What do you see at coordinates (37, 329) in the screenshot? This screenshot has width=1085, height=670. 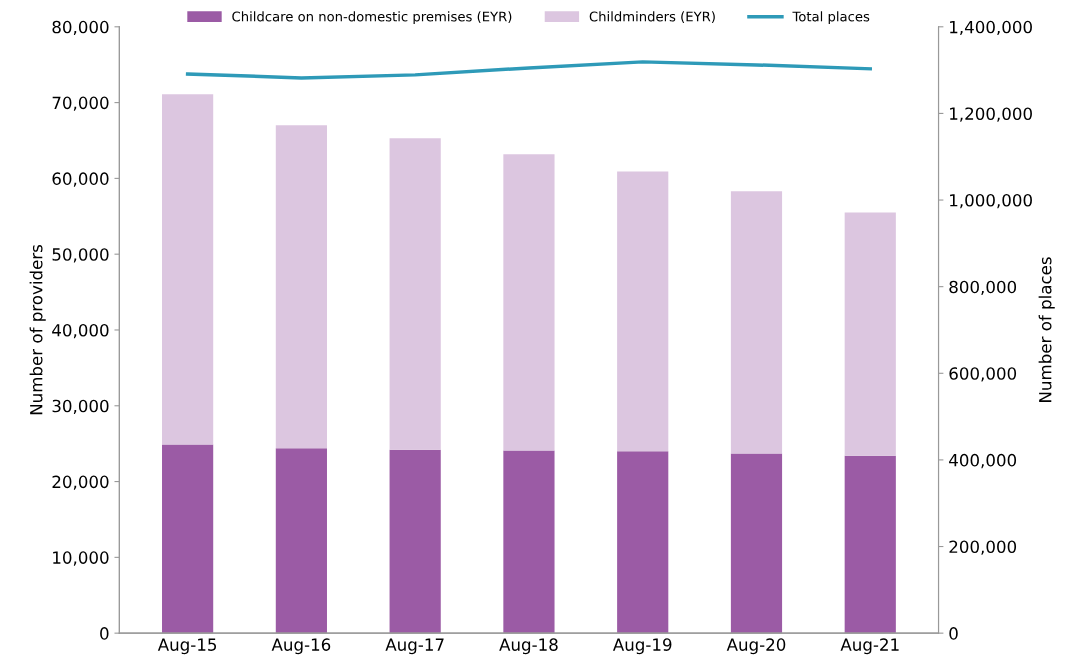 I see `y-axis-title: Number of providers` at bounding box center [37, 329].